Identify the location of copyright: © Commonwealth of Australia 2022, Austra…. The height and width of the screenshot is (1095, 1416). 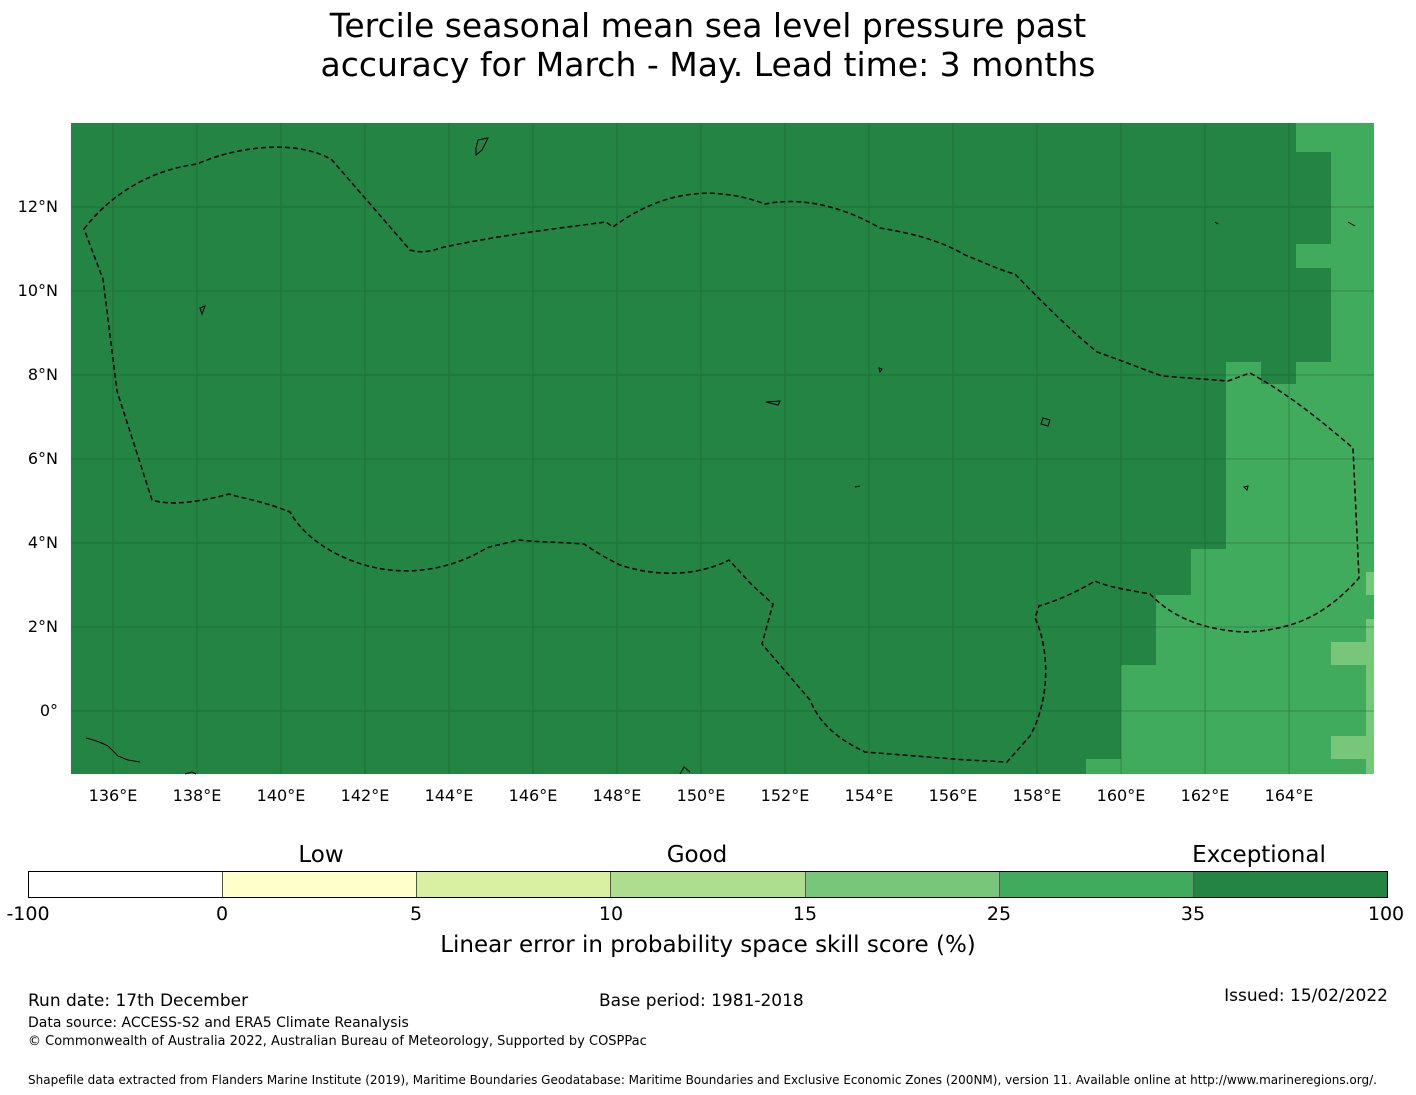
(337, 1041).